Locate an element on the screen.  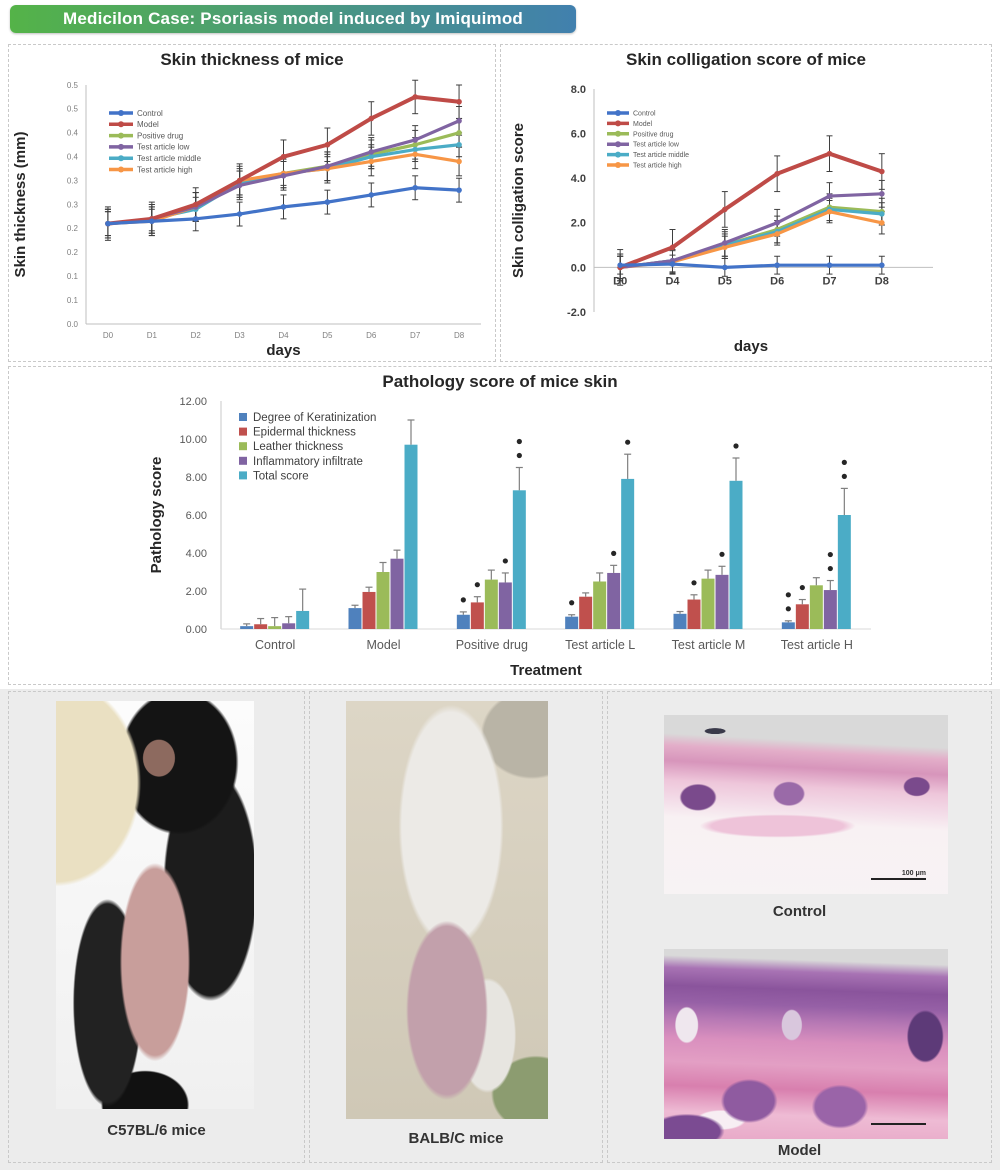
svg-text: Degree of Keratinization is located at coordinates (314, 418).